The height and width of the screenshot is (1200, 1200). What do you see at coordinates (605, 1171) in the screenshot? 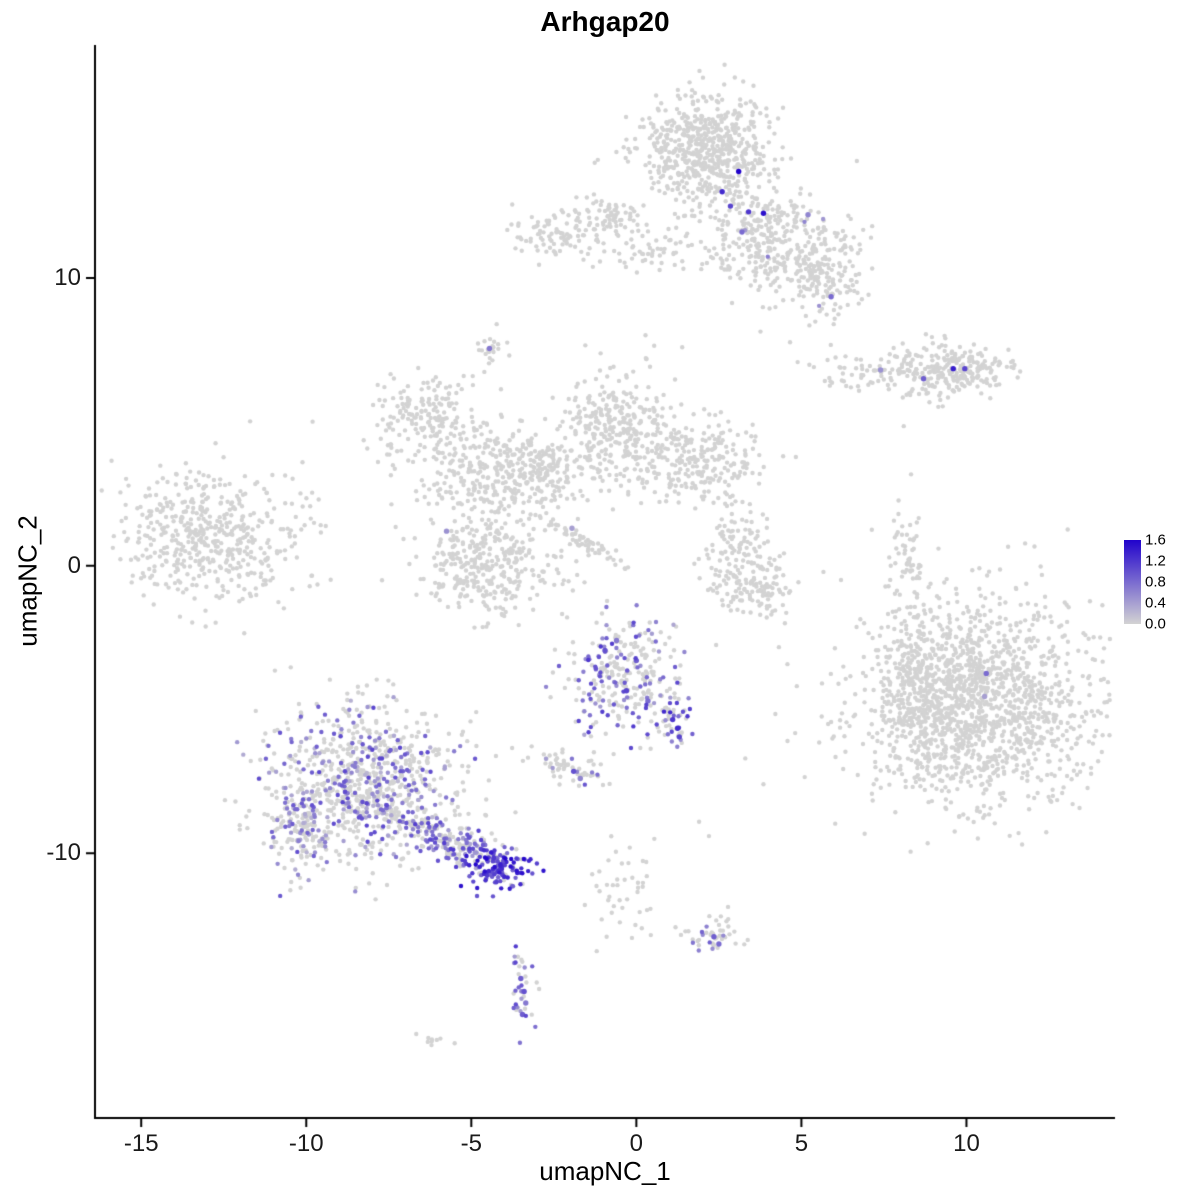
I see `x-axis-label: umapNC_1` at bounding box center [605, 1171].